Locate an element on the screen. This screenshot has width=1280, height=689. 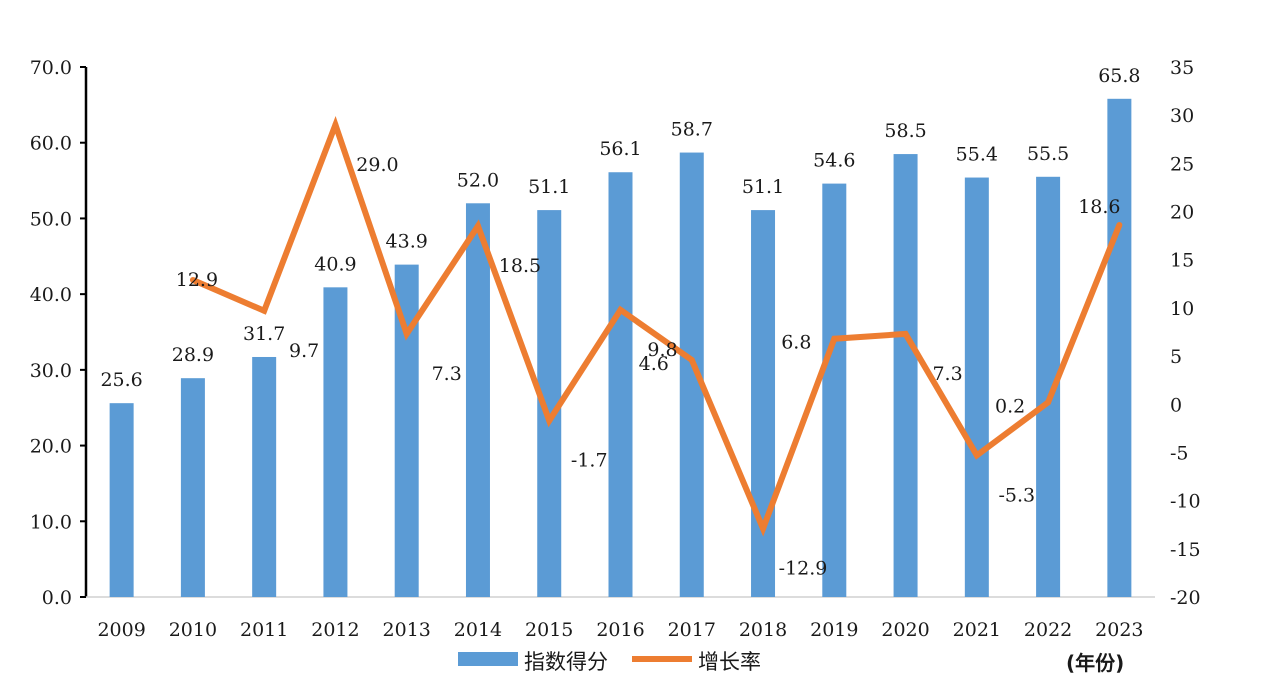
bar-value-label: 56.1 is located at coordinates (620, 149).